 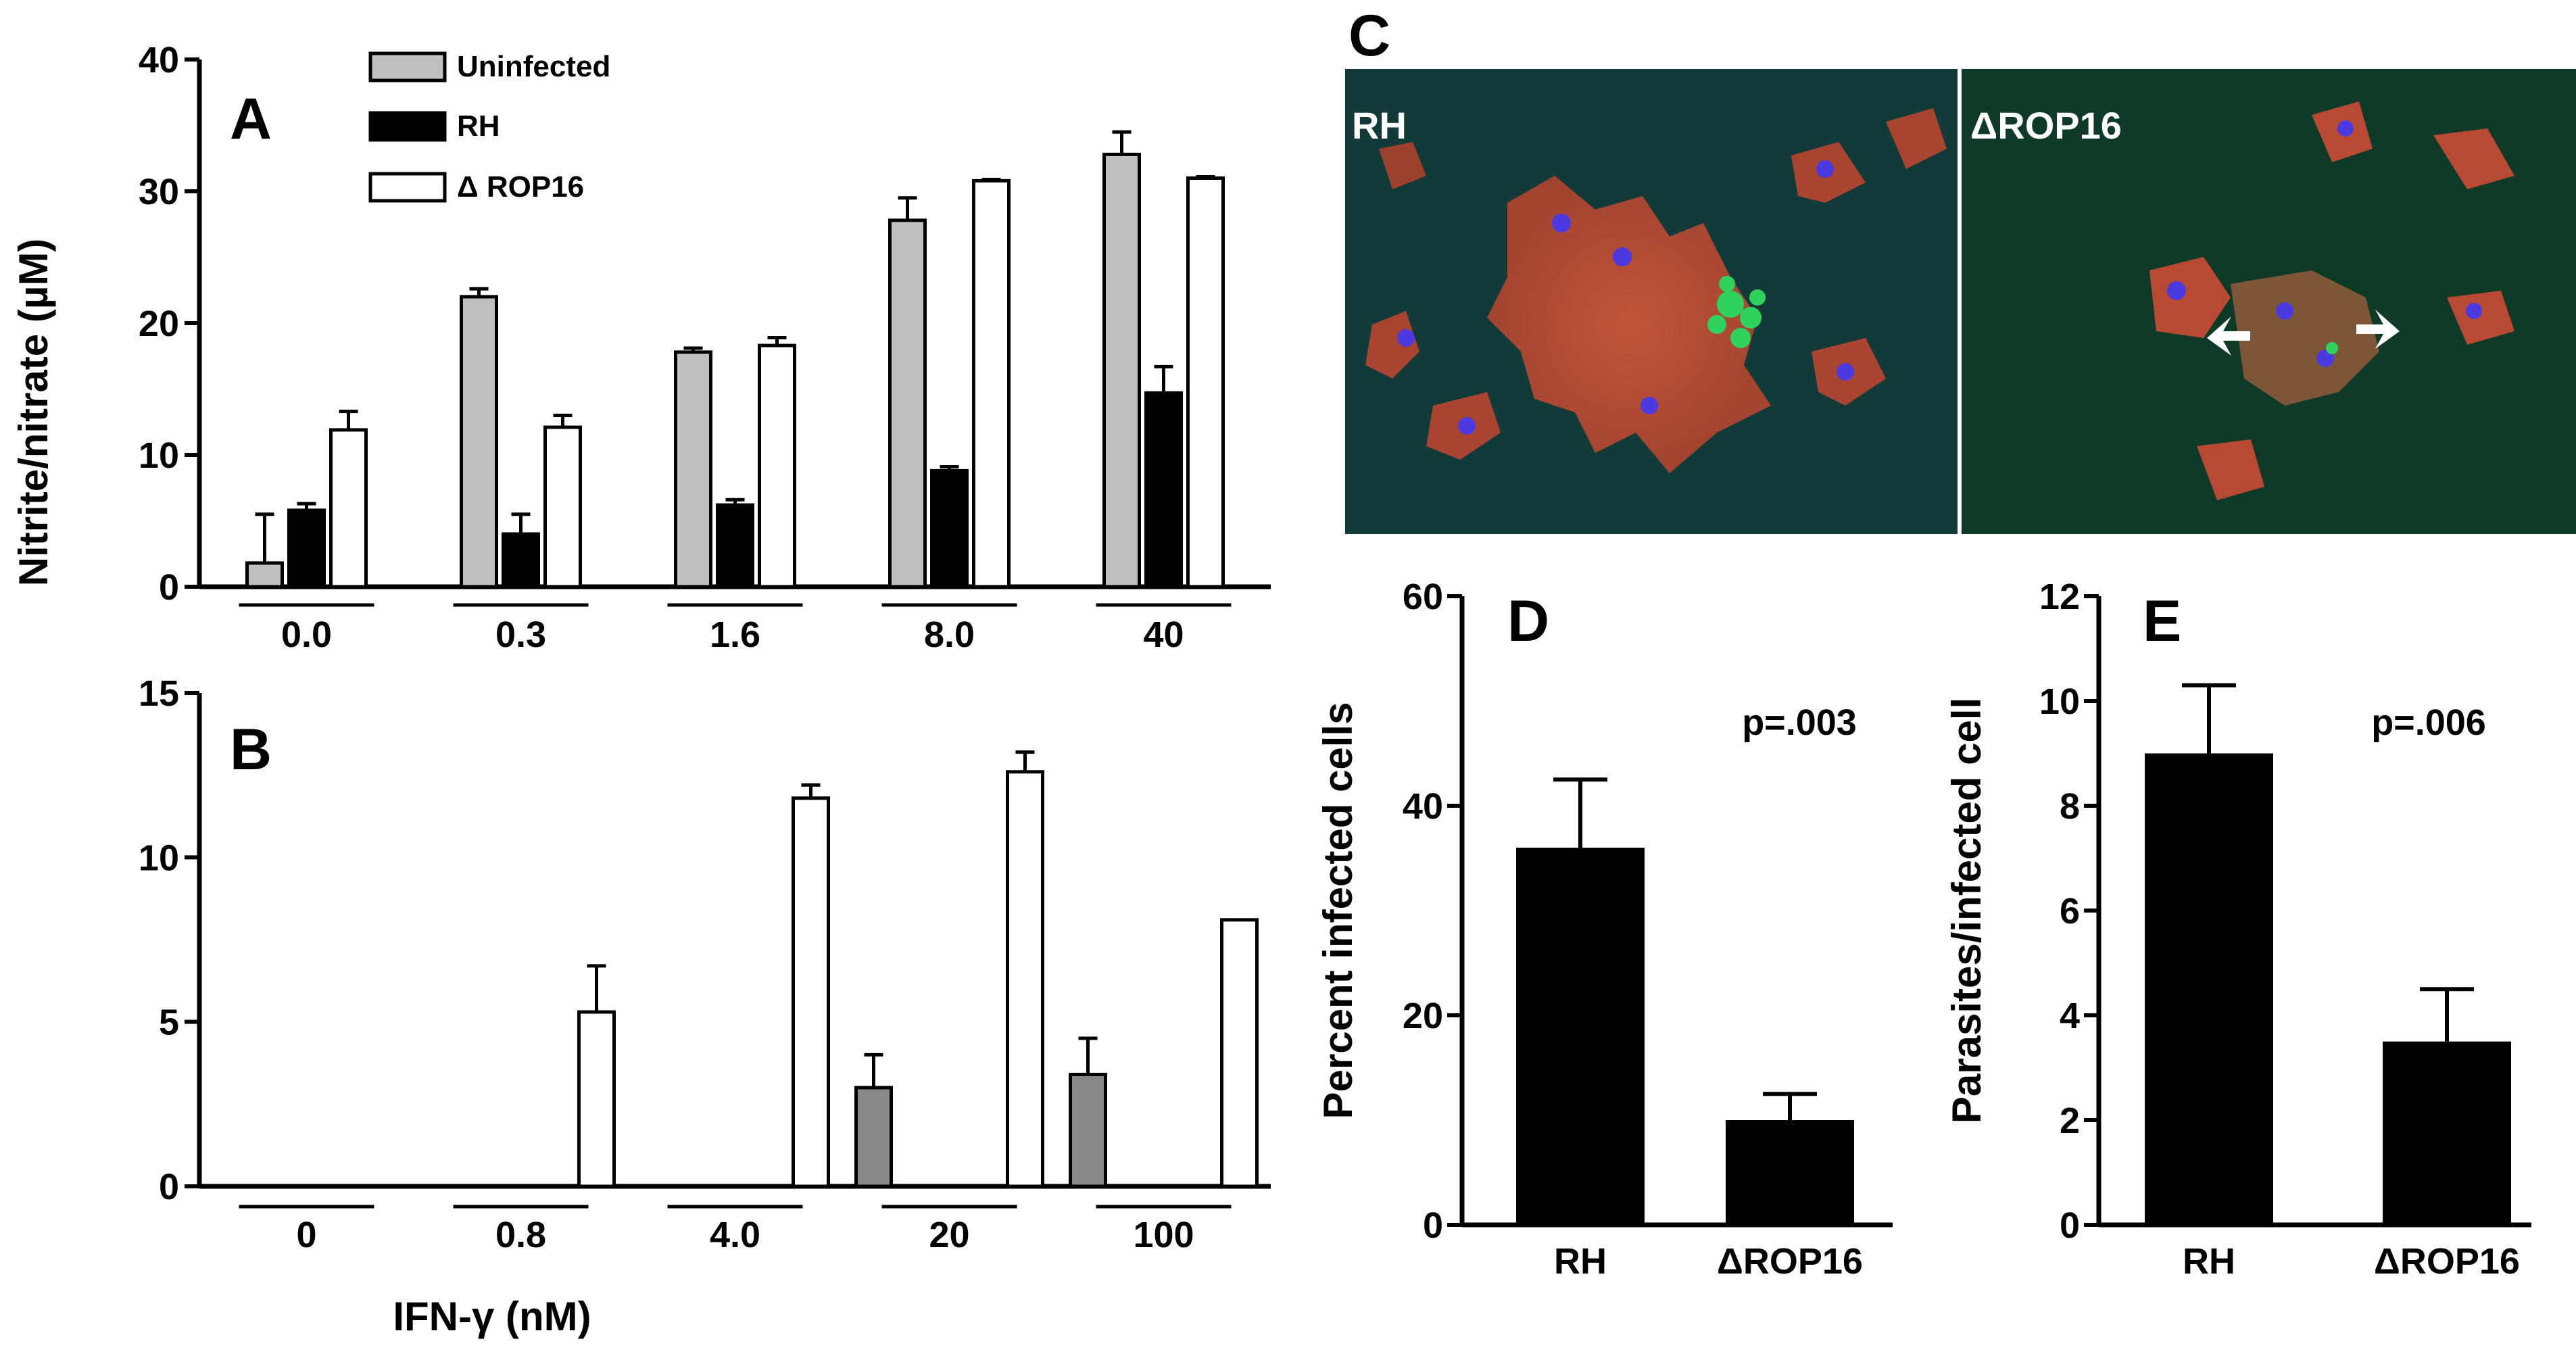 What do you see at coordinates (1966, 910) in the screenshot?
I see `panel-e-y-axis-title: Parasites/infected cell` at bounding box center [1966, 910].